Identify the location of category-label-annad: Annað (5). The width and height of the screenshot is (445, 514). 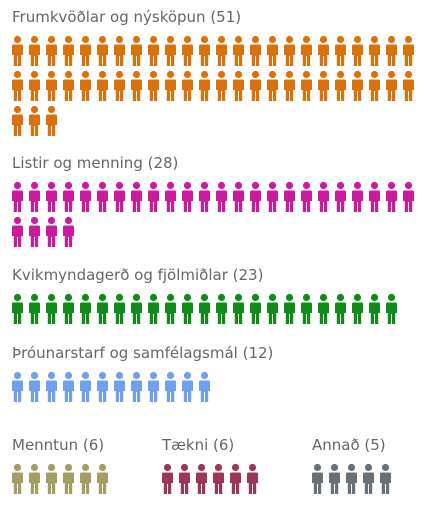
(349, 445).